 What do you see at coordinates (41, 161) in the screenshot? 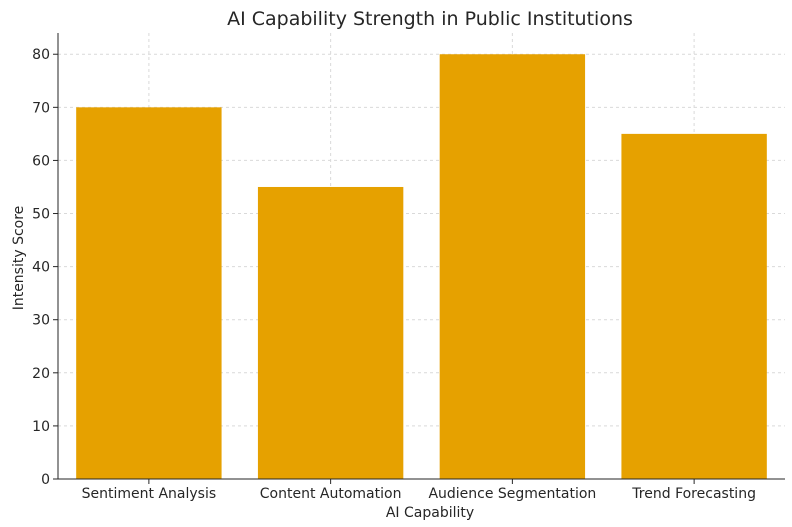
I see `y-tick-label: 60` at bounding box center [41, 161].